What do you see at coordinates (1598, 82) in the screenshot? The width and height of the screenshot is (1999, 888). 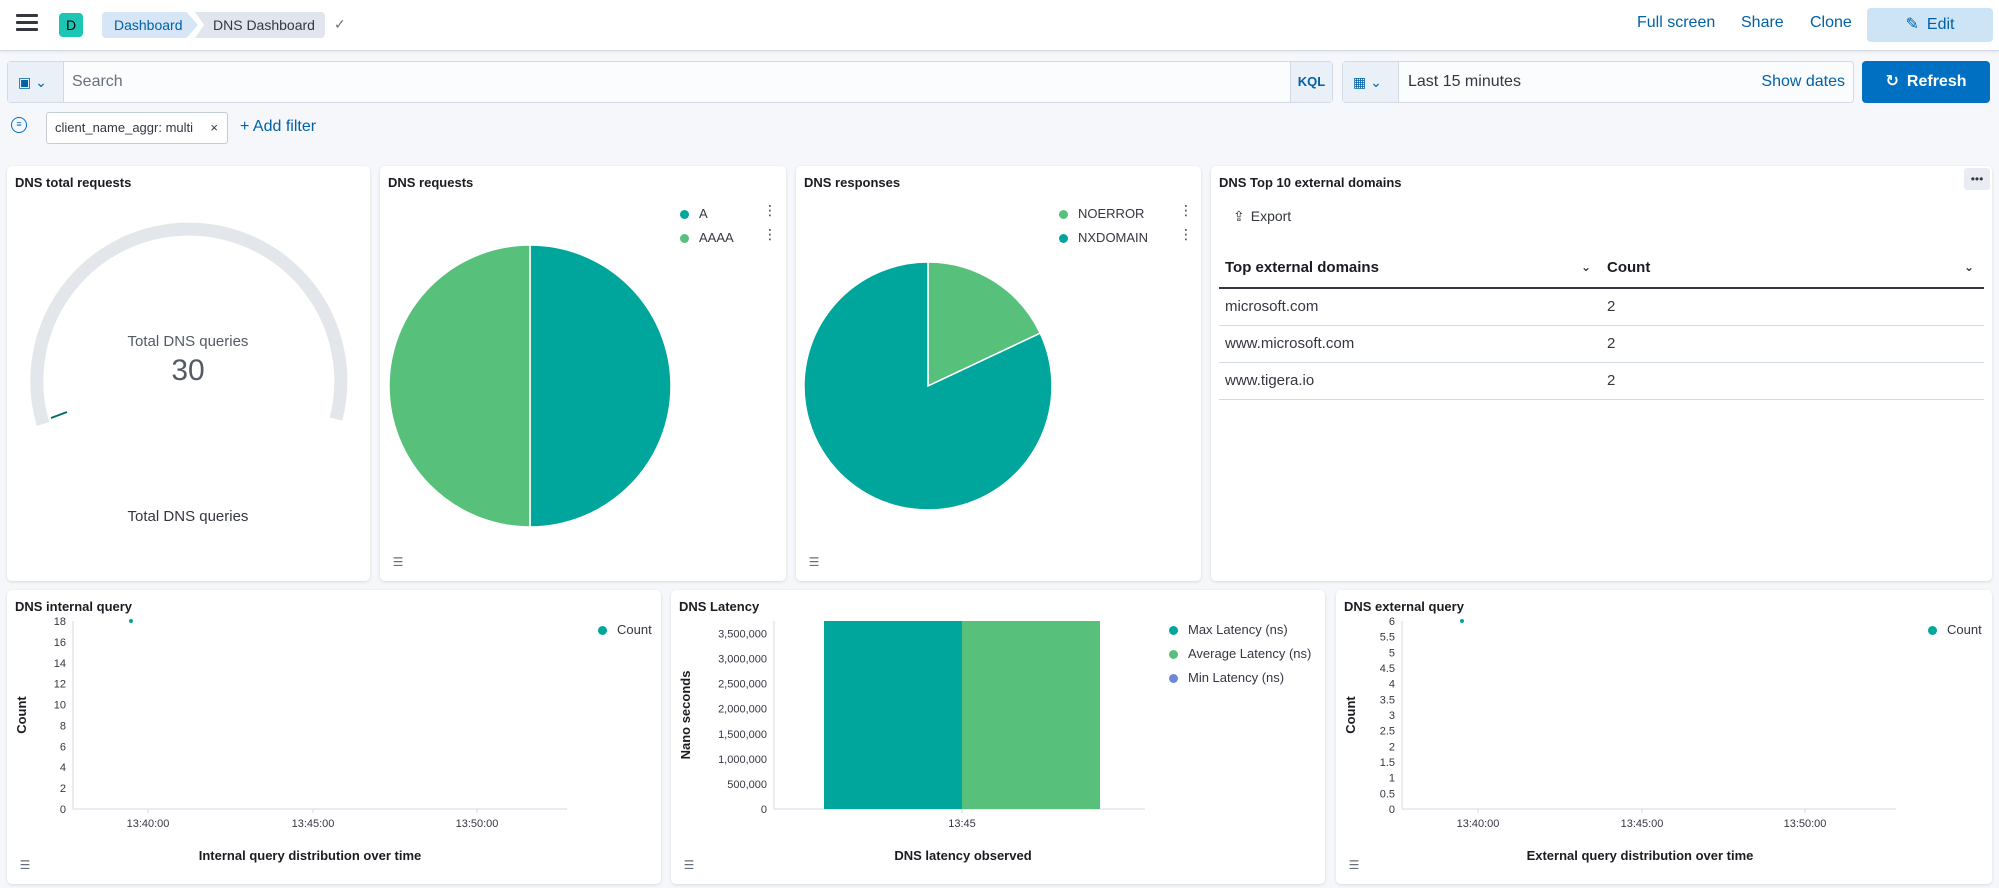 I see `time-picker: ▦ ⌄ Last 15 minutes Show dates` at bounding box center [1598, 82].